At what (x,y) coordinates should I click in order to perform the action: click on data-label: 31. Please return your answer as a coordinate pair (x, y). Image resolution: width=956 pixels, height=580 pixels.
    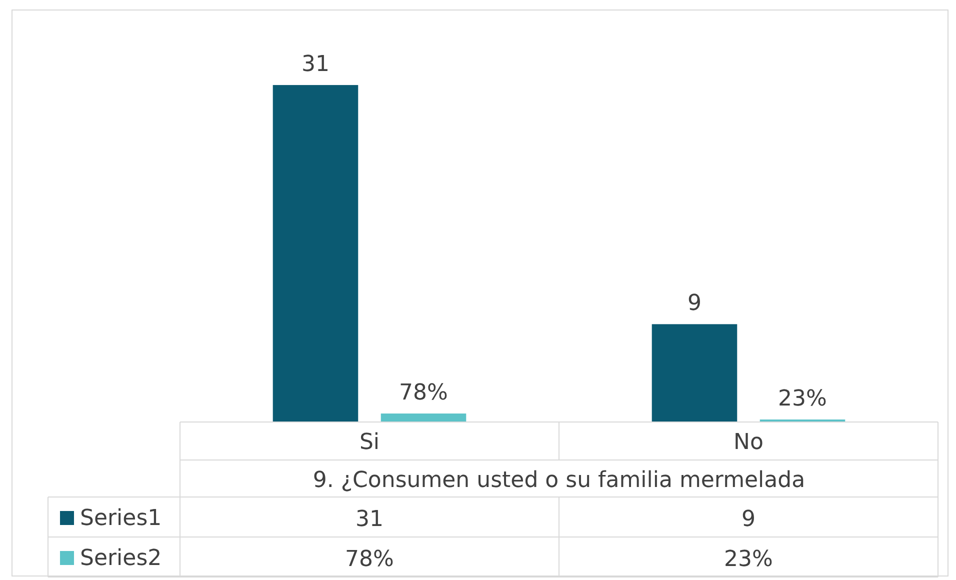
    Looking at the image, I should click on (370, 519).